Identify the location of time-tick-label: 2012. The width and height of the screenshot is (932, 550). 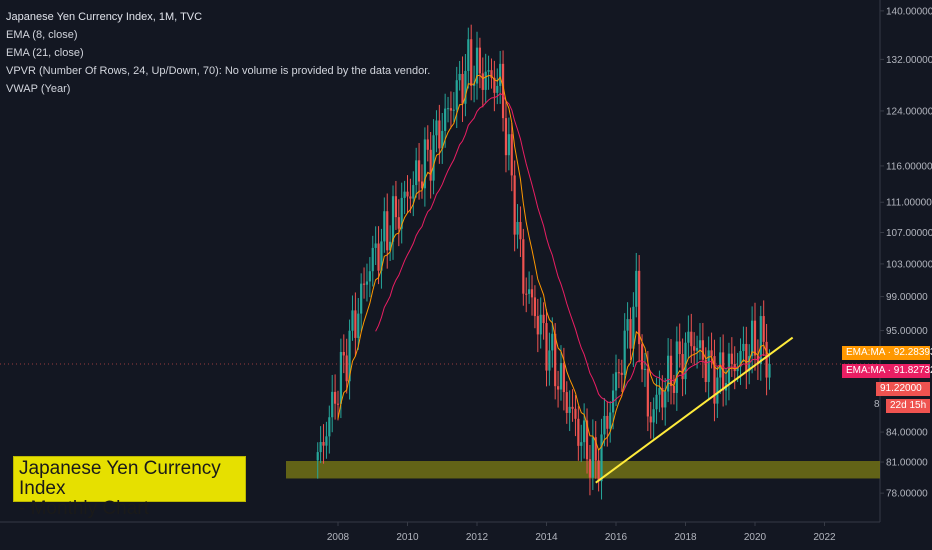
(477, 537).